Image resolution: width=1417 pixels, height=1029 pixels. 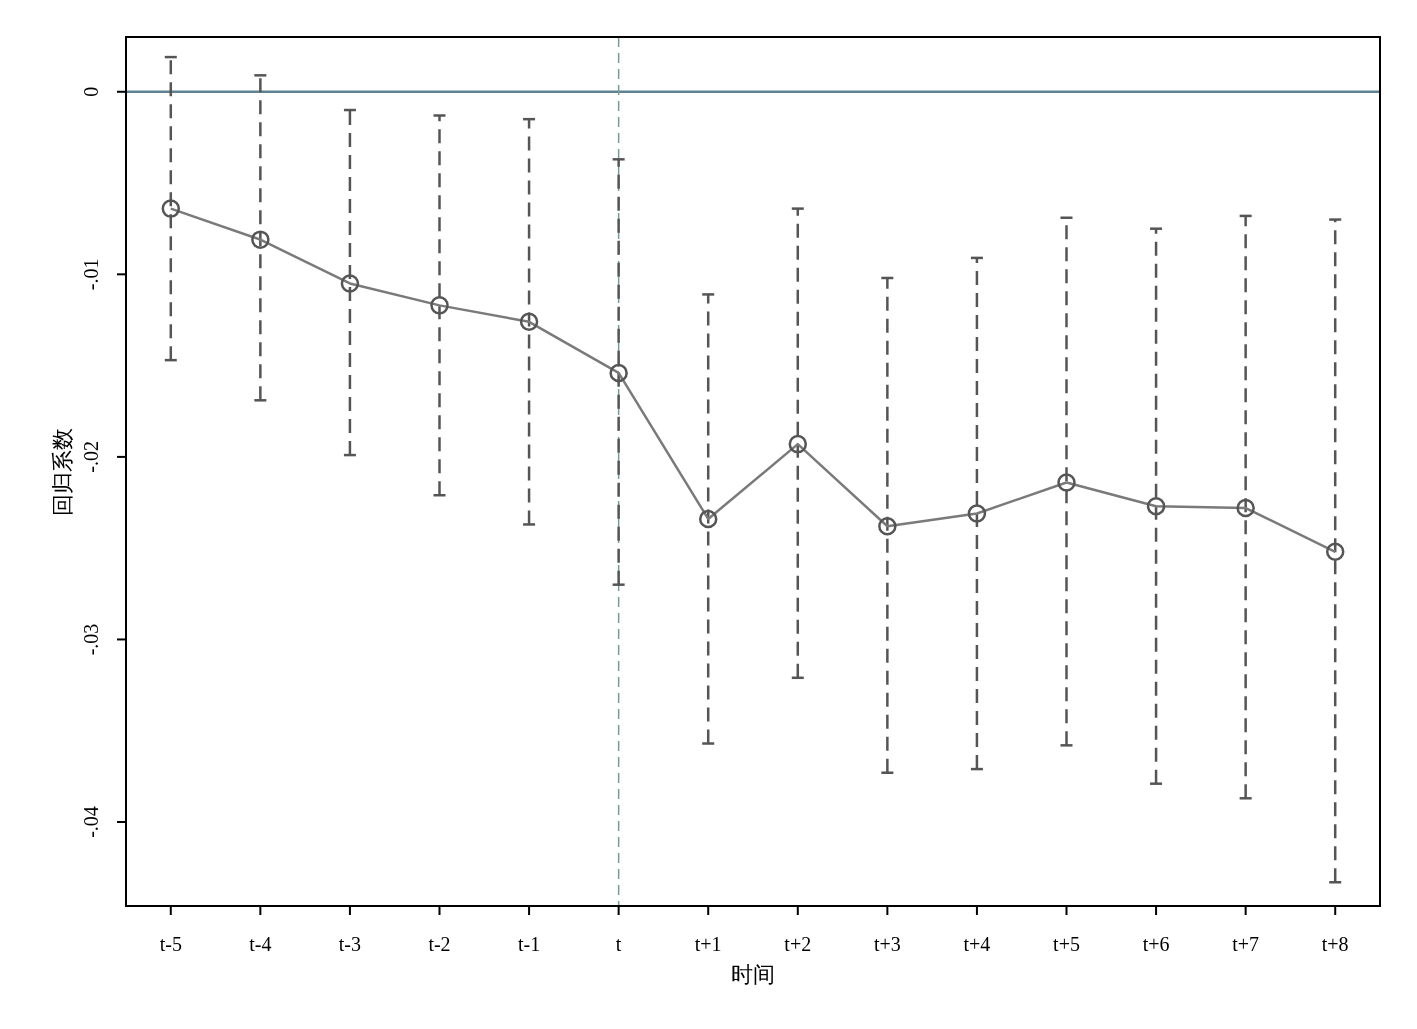 What do you see at coordinates (1246, 944) in the screenshot?
I see `x-tick-label: t+7` at bounding box center [1246, 944].